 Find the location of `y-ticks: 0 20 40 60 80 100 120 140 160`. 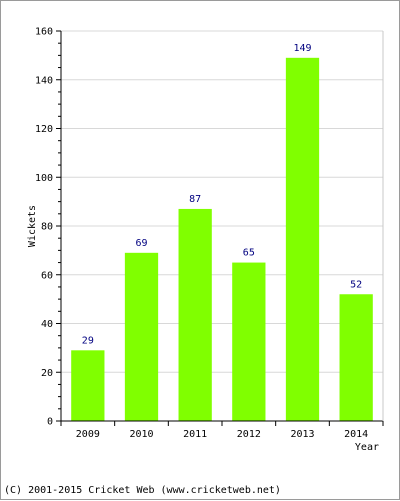

y-ticks: 0 20 40 60 80 100 120 140 160 is located at coordinates (48, 227).